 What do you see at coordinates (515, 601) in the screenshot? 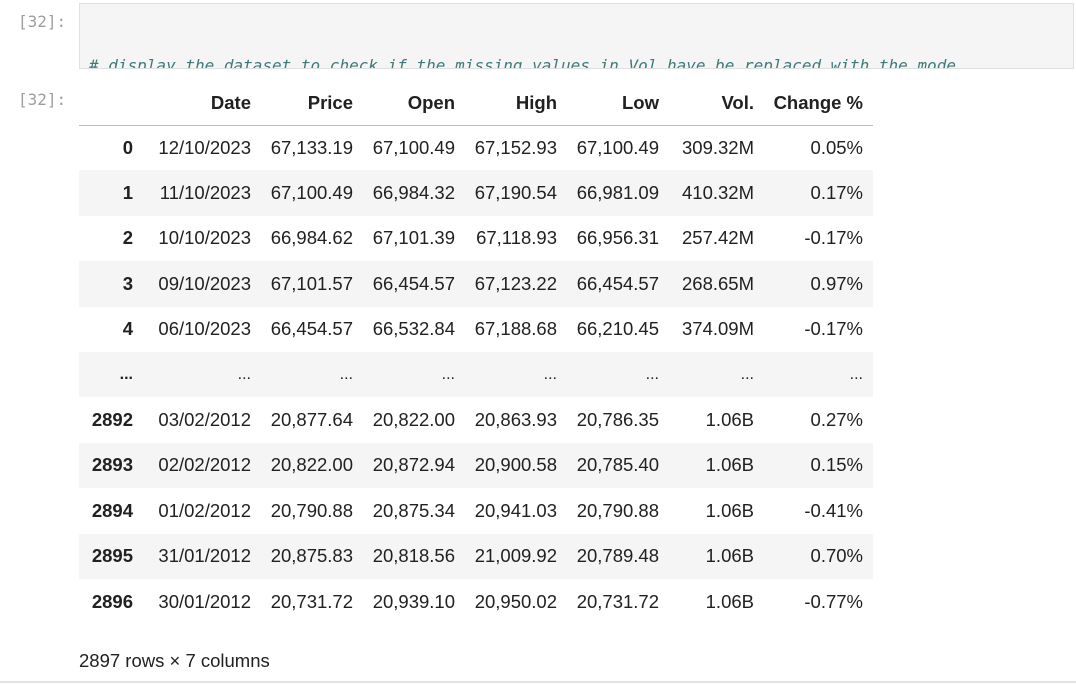
I see `table-cell: 20,950.02` at bounding box center [515, 601].